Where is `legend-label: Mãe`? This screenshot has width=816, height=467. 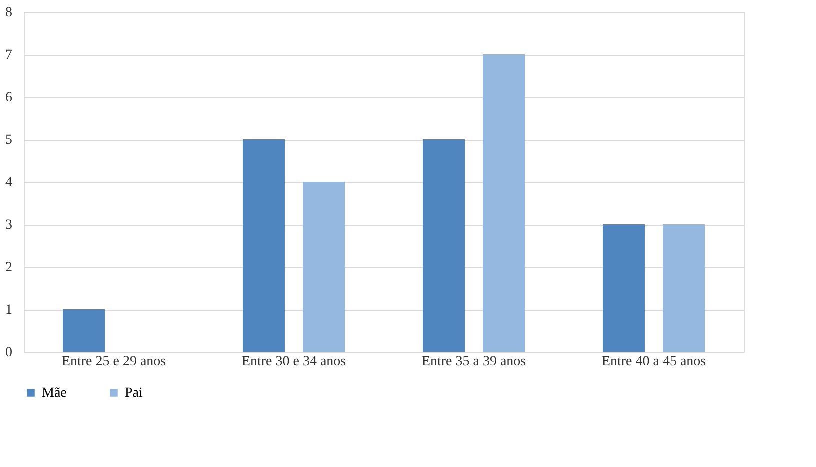
legend-label: Mãe is located at coordinates (54, 393).